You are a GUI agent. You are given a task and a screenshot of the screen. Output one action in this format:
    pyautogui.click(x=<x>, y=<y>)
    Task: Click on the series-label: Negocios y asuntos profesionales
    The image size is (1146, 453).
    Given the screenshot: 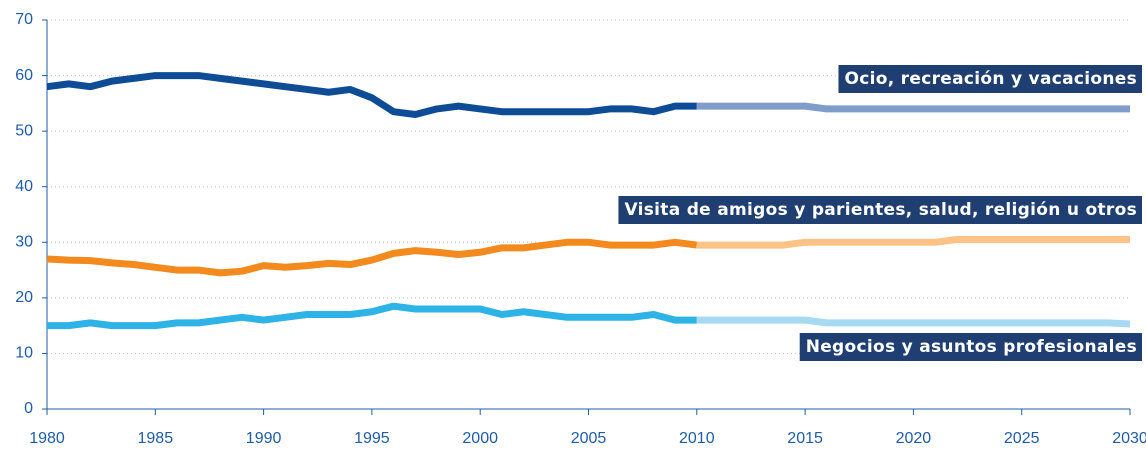 What is the action you would take?
    pyautogui.click(x=970, y=347)
    